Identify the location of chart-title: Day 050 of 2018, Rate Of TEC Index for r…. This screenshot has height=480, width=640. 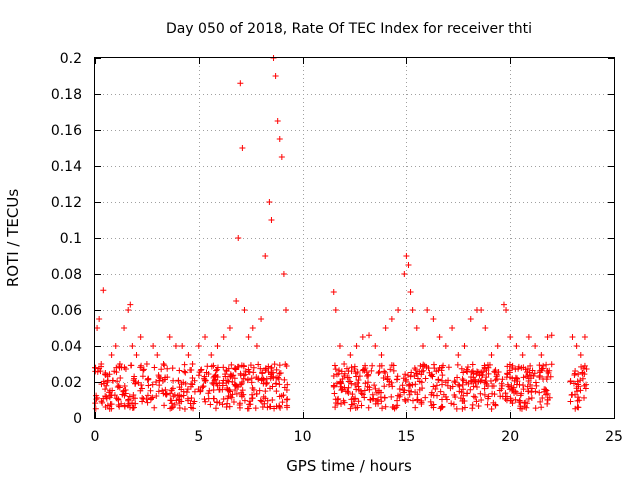
(349, 29).